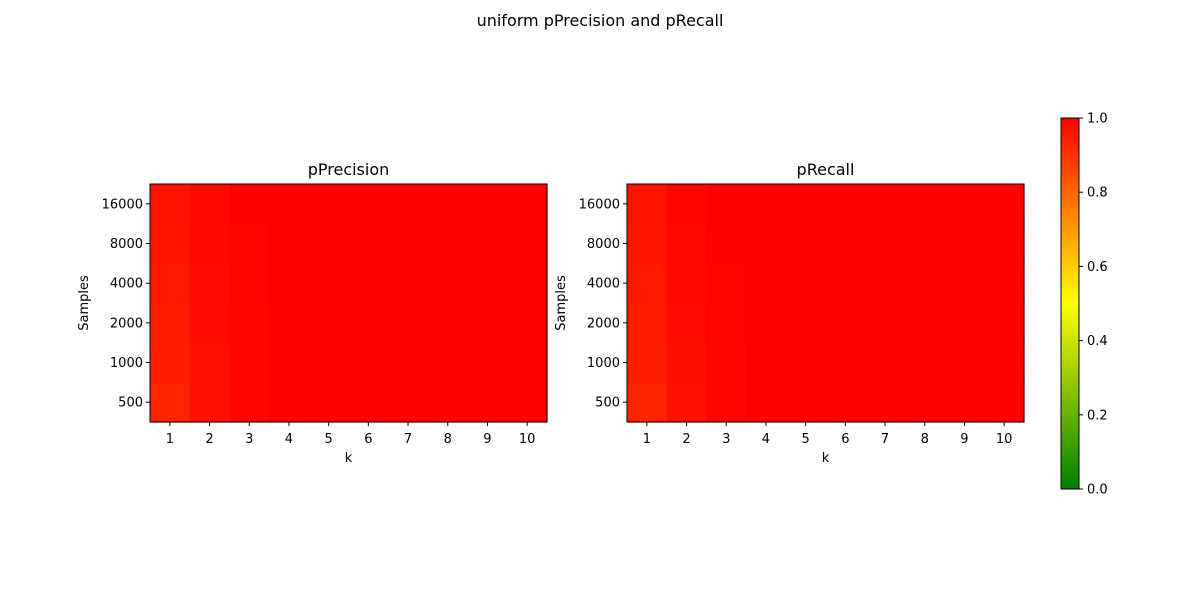 The height and width of the screenshot is (600, 1200). I want to click on subplot-title: pPrecision, so click(349, 169).